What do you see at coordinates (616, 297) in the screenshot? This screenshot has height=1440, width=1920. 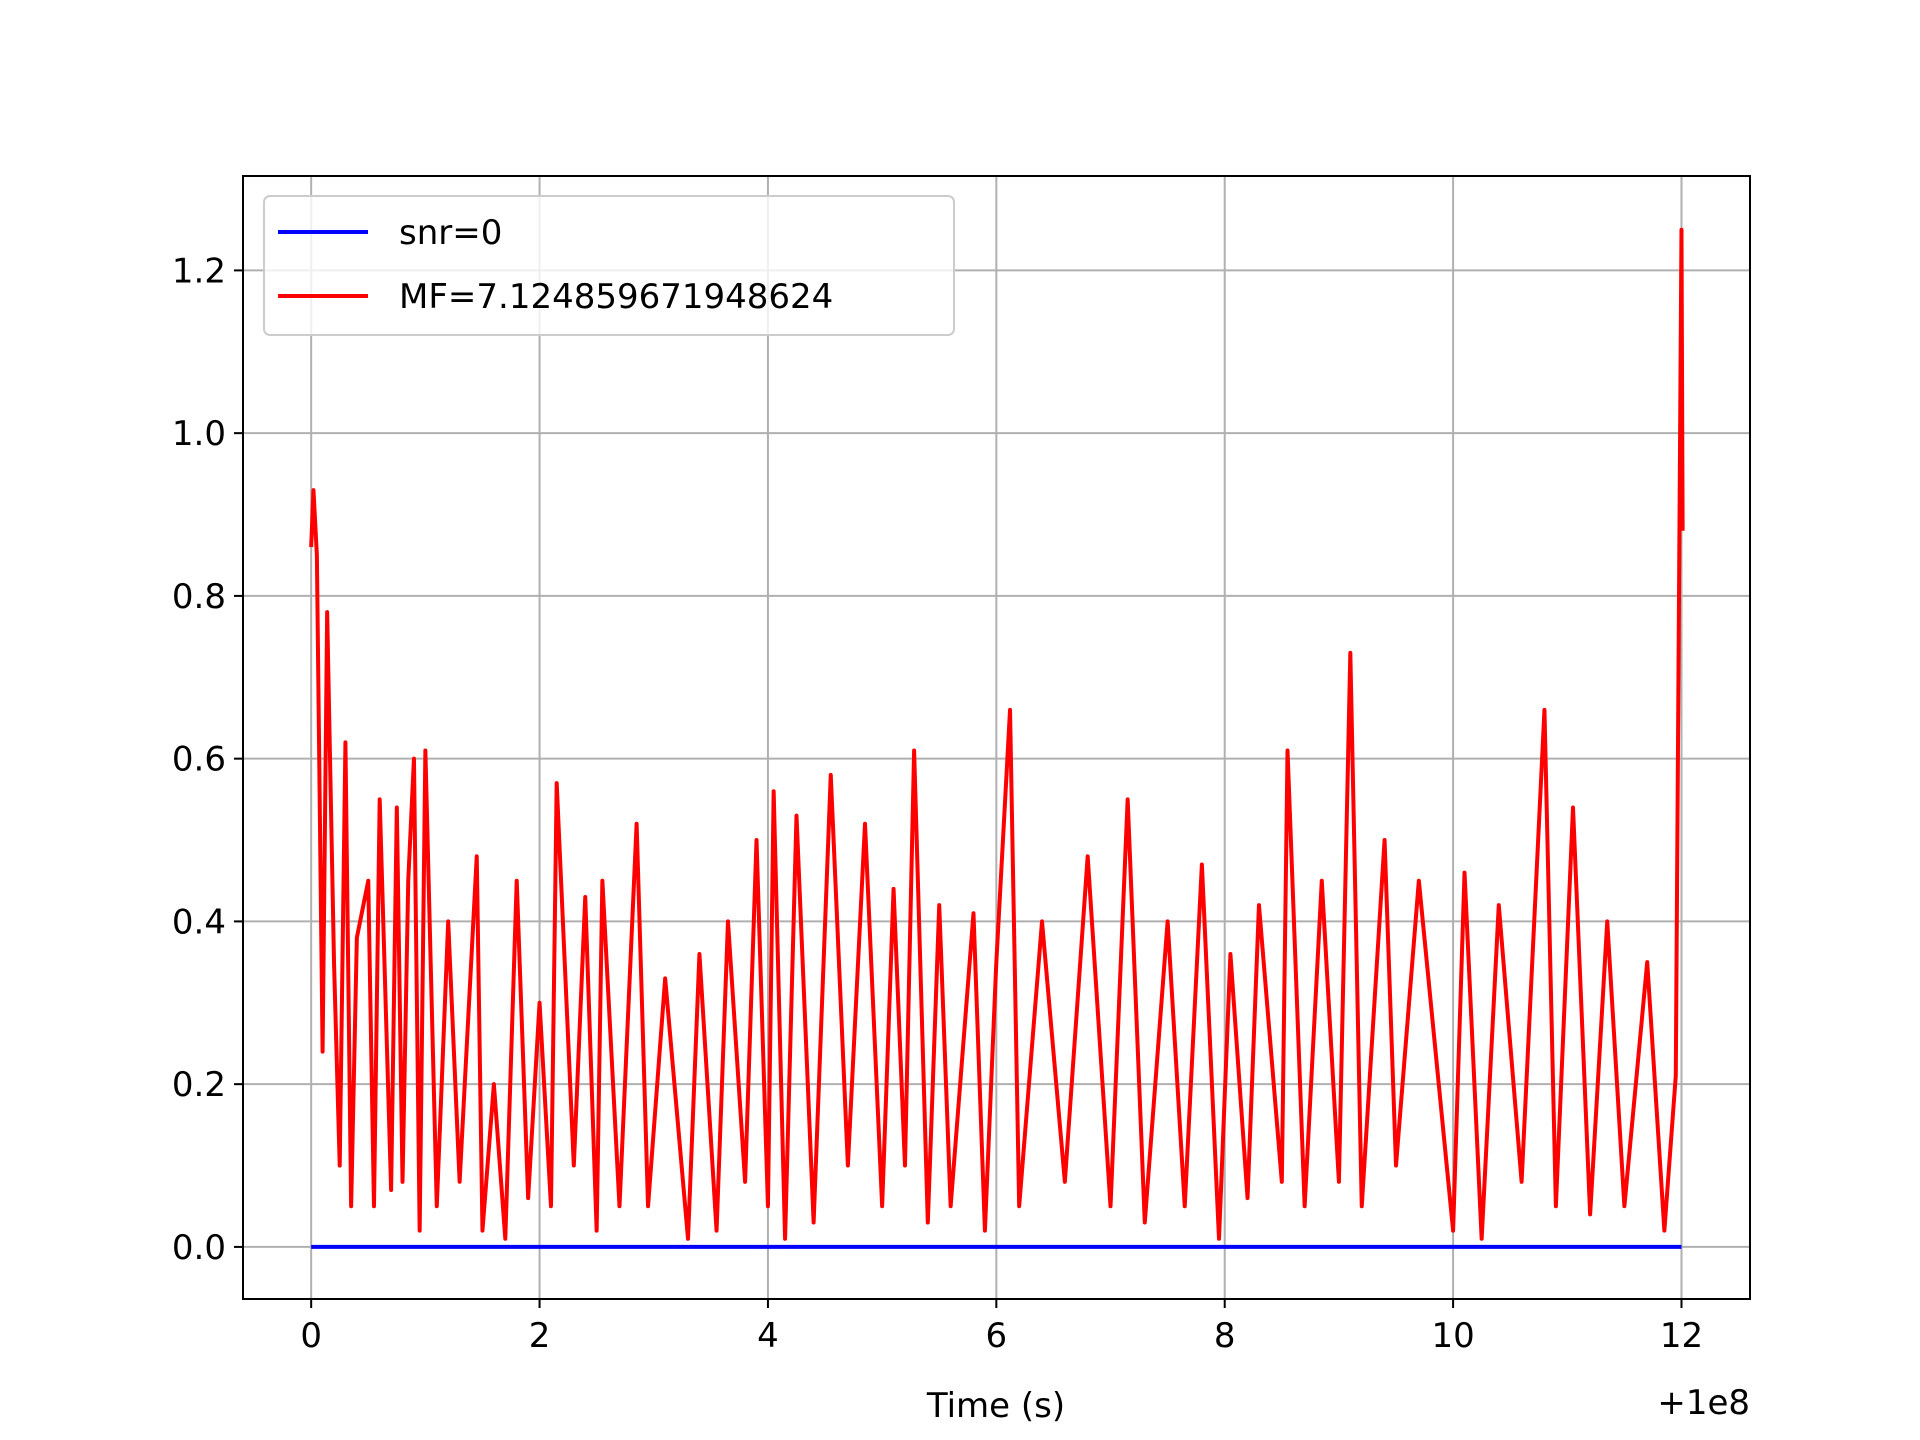 I see `legend-label: MF=7.124859671948624` at bounding box center [616, 297].